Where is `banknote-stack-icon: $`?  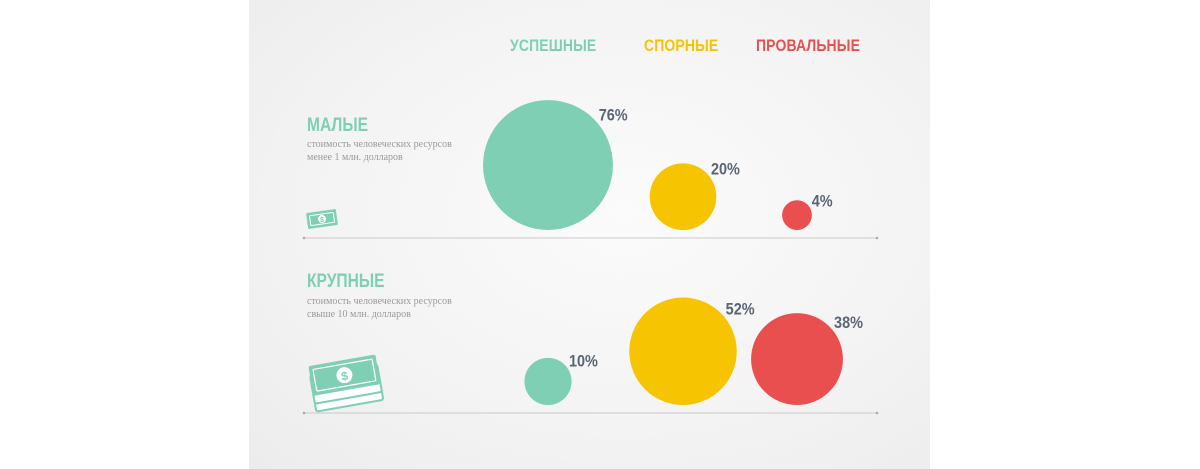 banknote-stack-icon: $ is located at coordinates (346, 383).